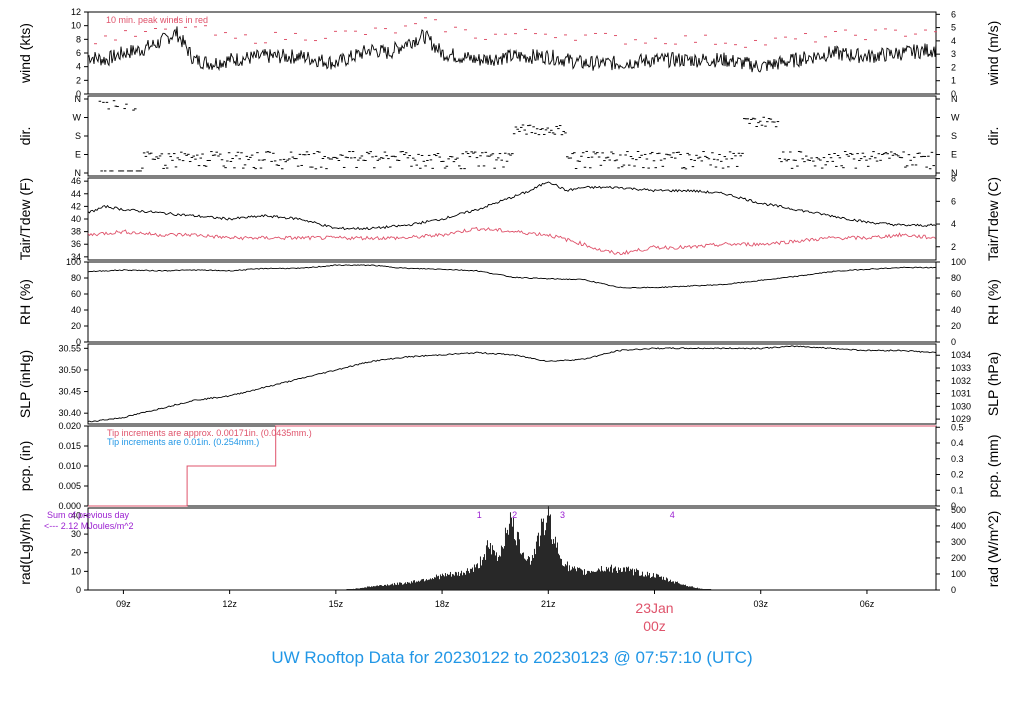 The width and height of the screenshot is (1024, 705). Describe the element at coordinates (961, 394) in the screenshot. I see `slp-right-tick-label: 1031` at that location.